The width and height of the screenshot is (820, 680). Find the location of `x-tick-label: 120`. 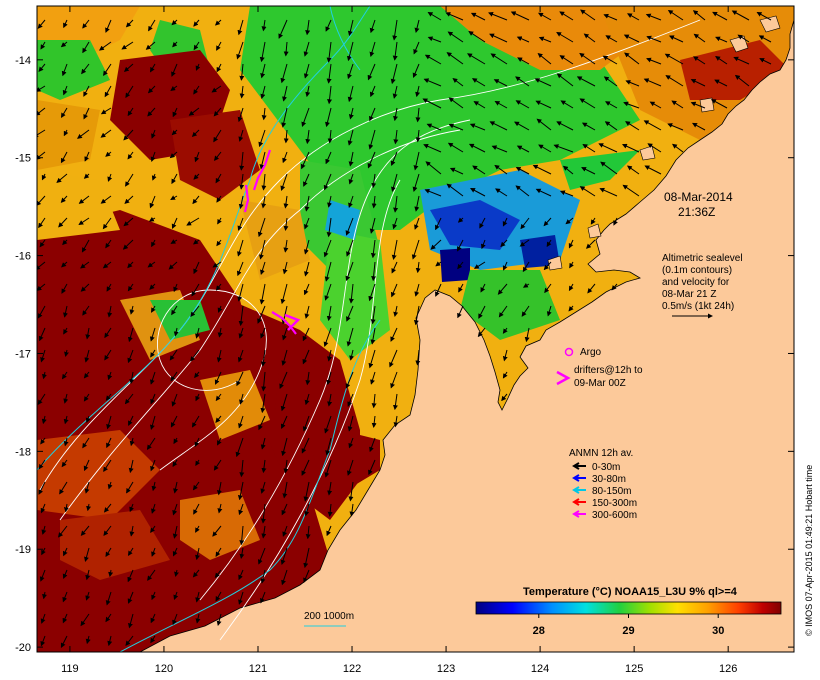

x-tick-label: 120 is located at coordinates (164, 669).